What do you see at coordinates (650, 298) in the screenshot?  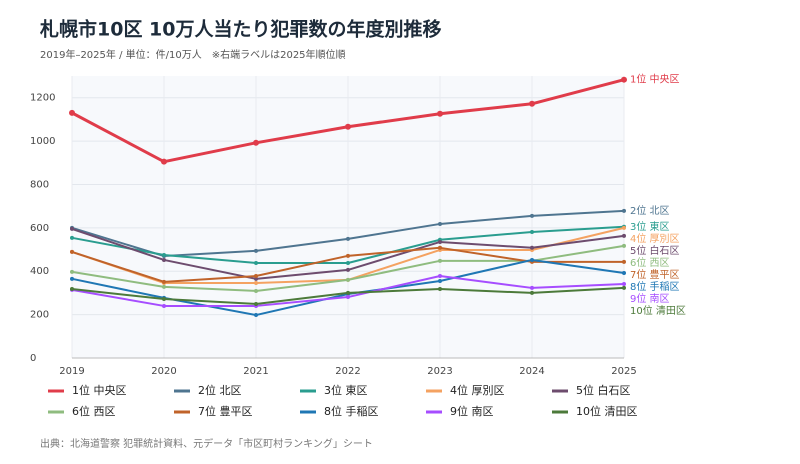 I see `end-label: 9位 南区` at bounding box center [650, 298].